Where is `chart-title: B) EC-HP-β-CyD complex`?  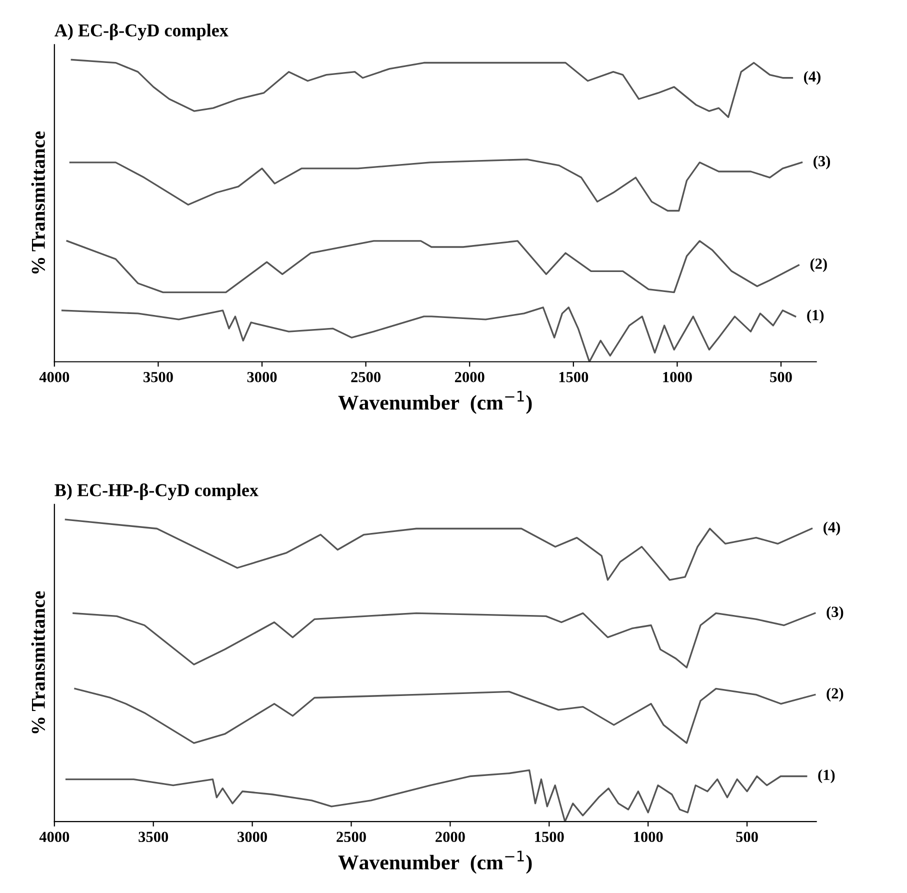
chart-title: B) EC-HP-β-CyD complex is located at coordinates (156, 491).